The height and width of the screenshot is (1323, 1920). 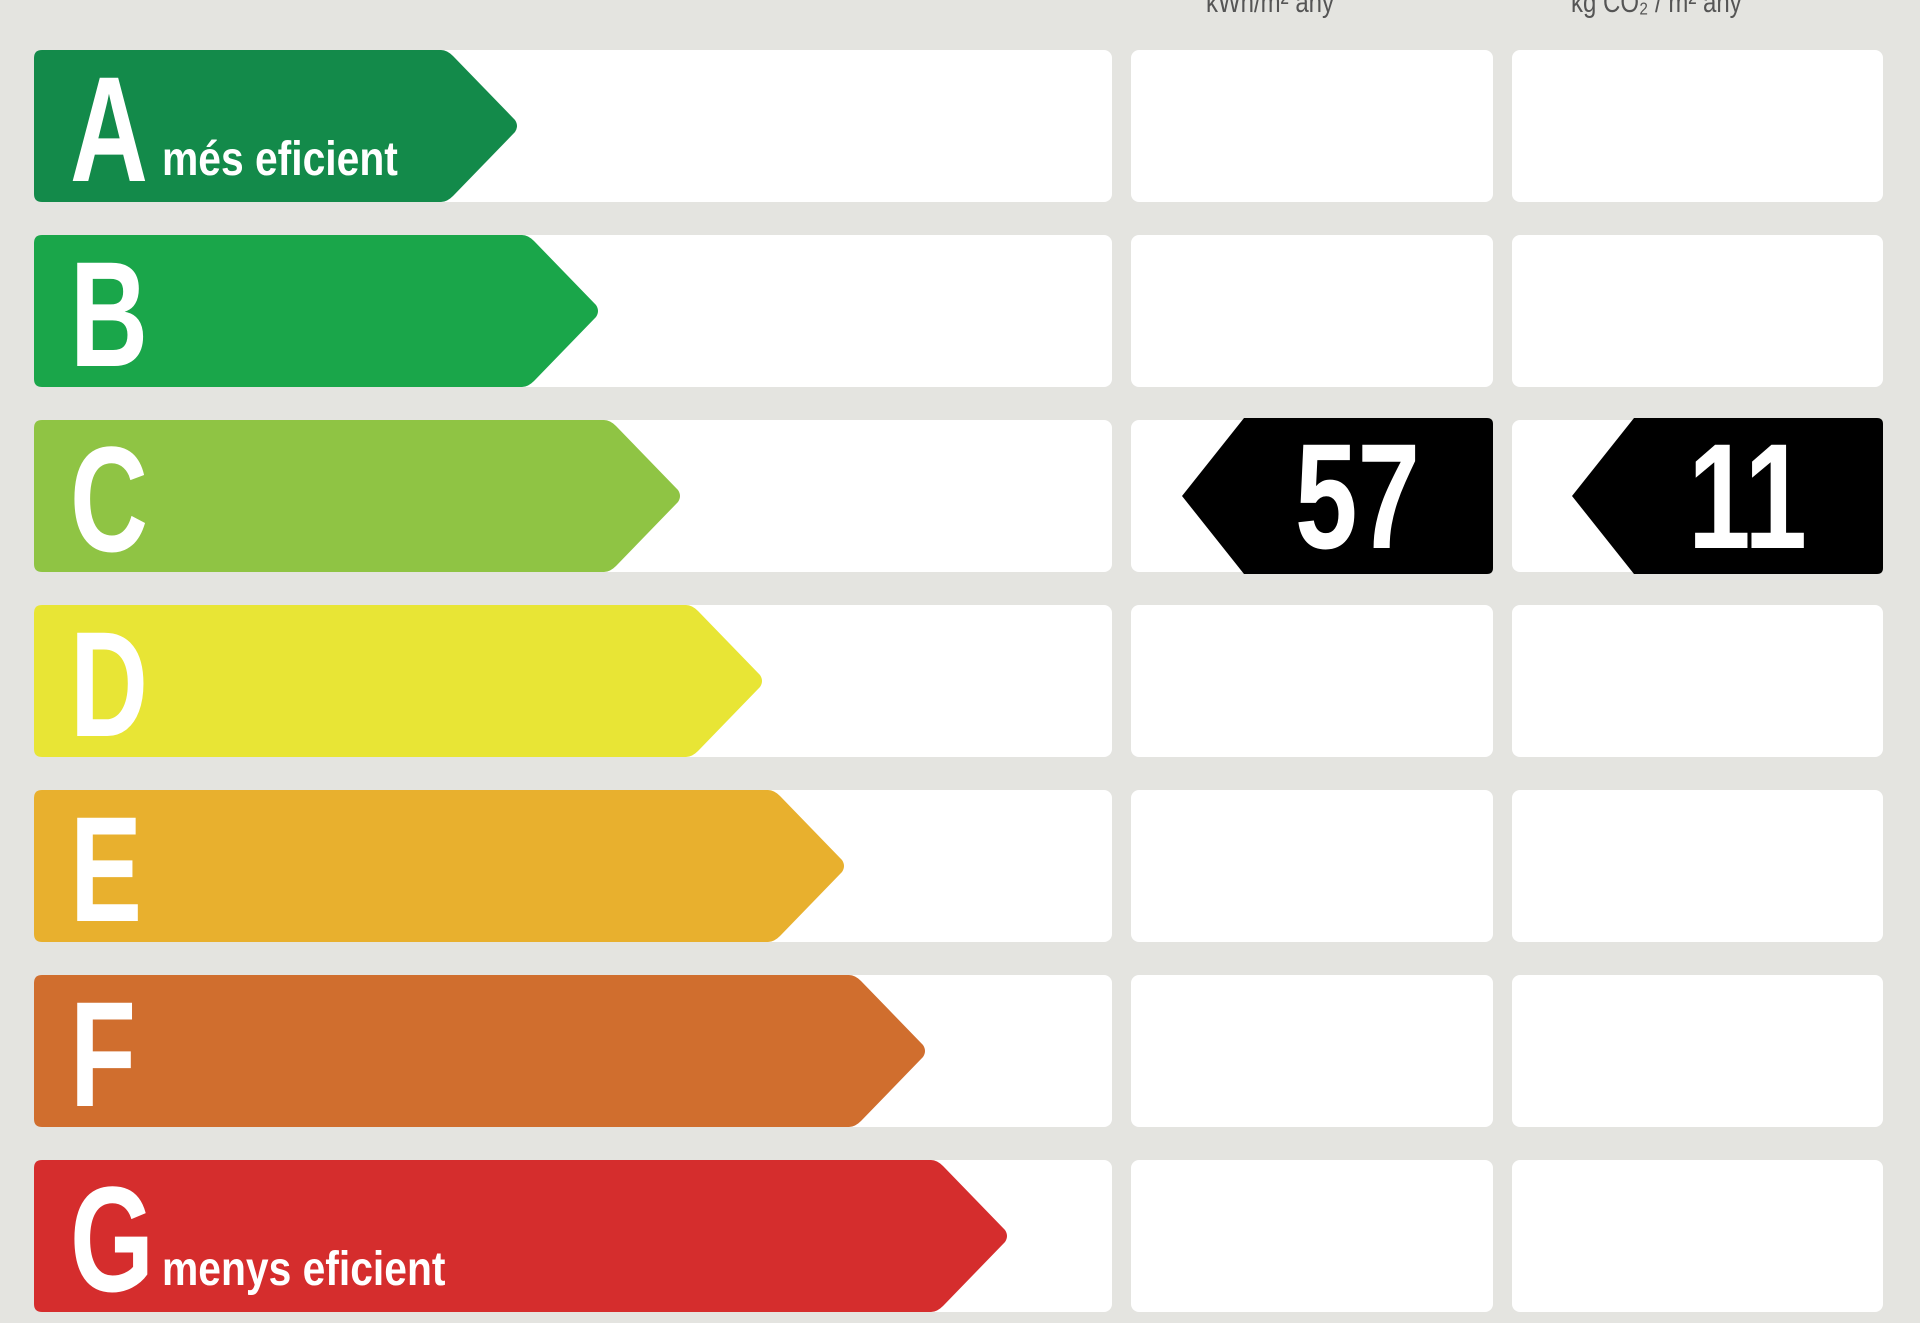 I want to click on rating-row-e: E, so click(x=960, y=869).